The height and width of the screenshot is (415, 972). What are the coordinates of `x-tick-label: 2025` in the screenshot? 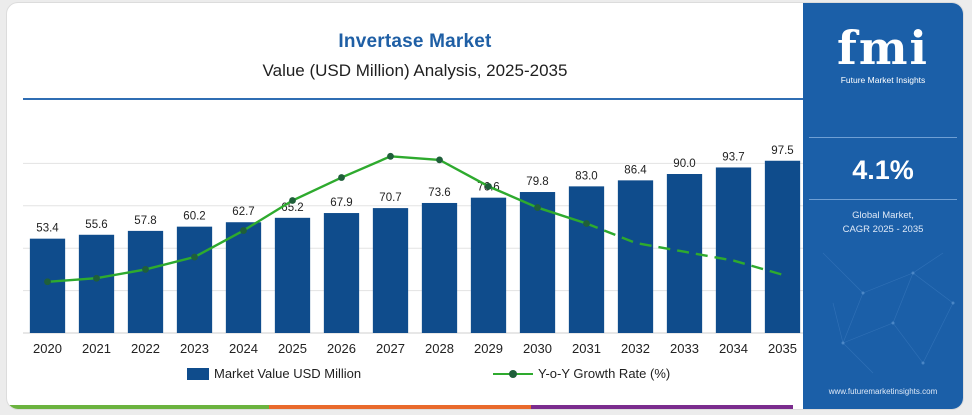 It's located at (292, 348).